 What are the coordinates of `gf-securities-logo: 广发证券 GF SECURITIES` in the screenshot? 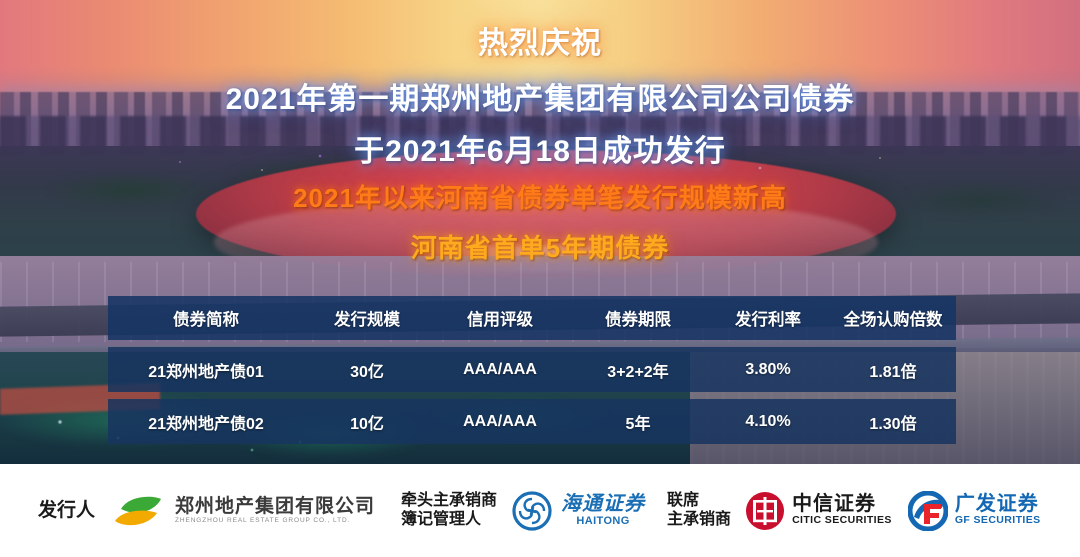 It's located at (974, 510).